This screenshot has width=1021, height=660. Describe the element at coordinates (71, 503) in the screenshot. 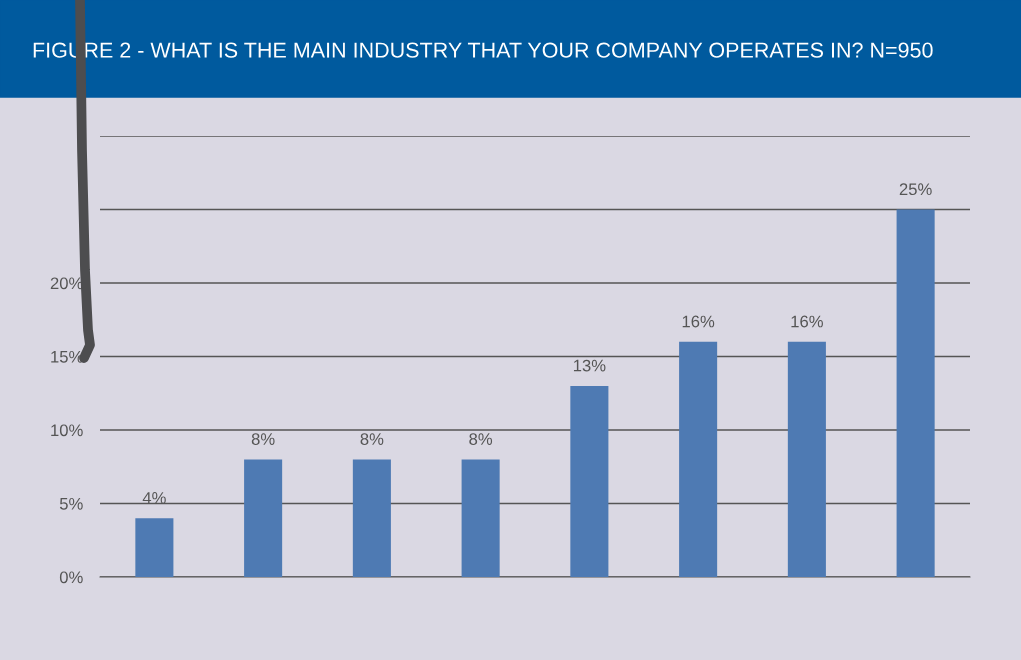

I see `y-tick-label: 5%` at that location.